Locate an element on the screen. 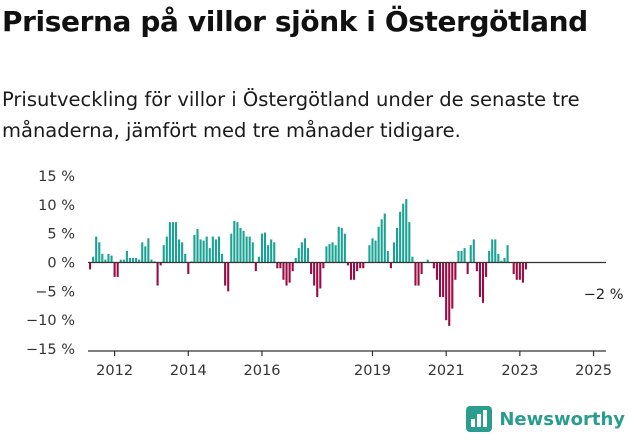 This screenshot has height=439, width=631. y-tick-label: −5 % is located at coordinates (55, 292).